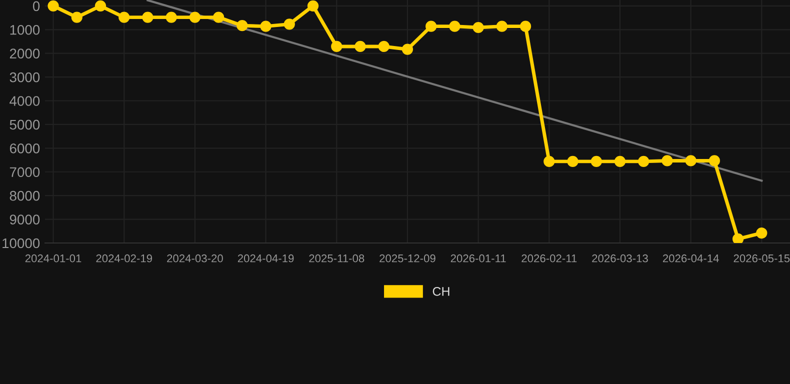 The height and width of the screenshot is (384, 790). Describe the element at coordinates (478, 258) in the screenshot. I see `x-tick-label: 2026-01-11` at that location.